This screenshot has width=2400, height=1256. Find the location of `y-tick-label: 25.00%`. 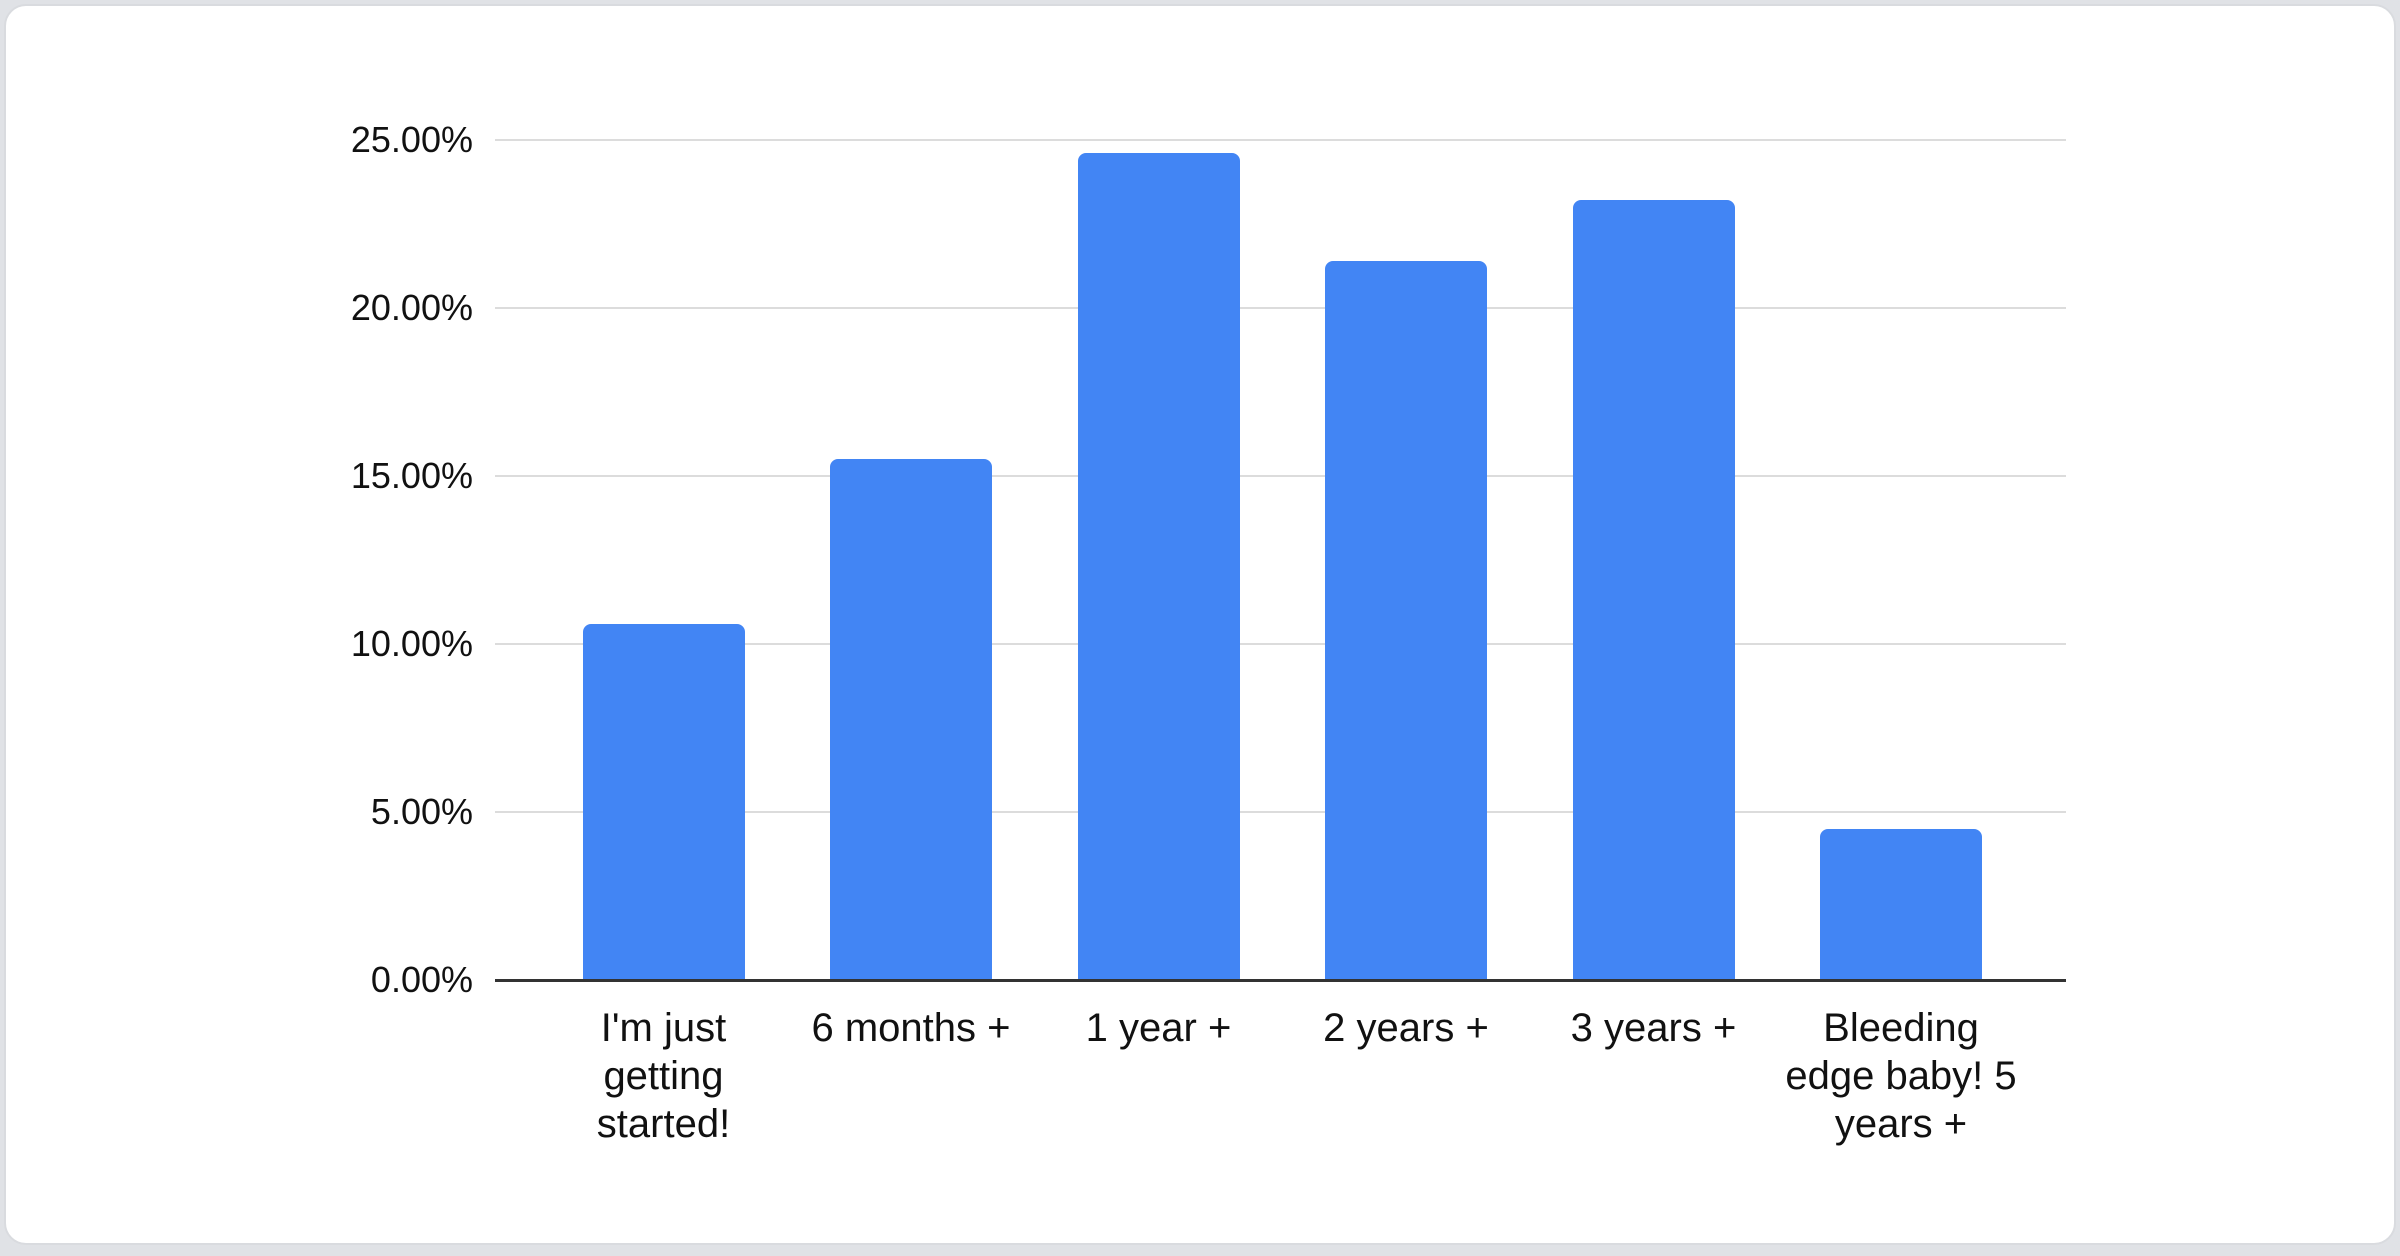

y-tick-label: 25.00% is located at coordinates (411, 139).